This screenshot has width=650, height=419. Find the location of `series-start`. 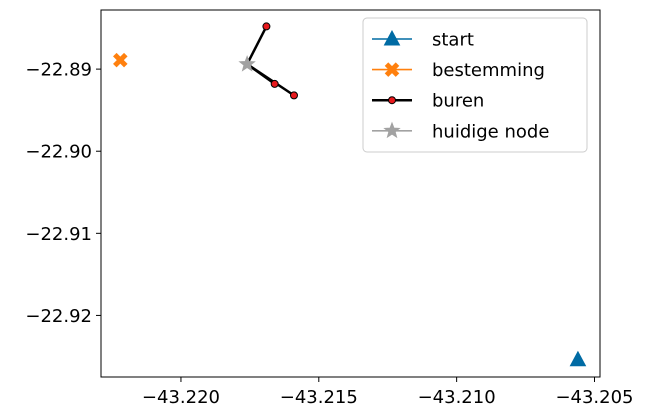

series-start is located at coordinates (578, 358).